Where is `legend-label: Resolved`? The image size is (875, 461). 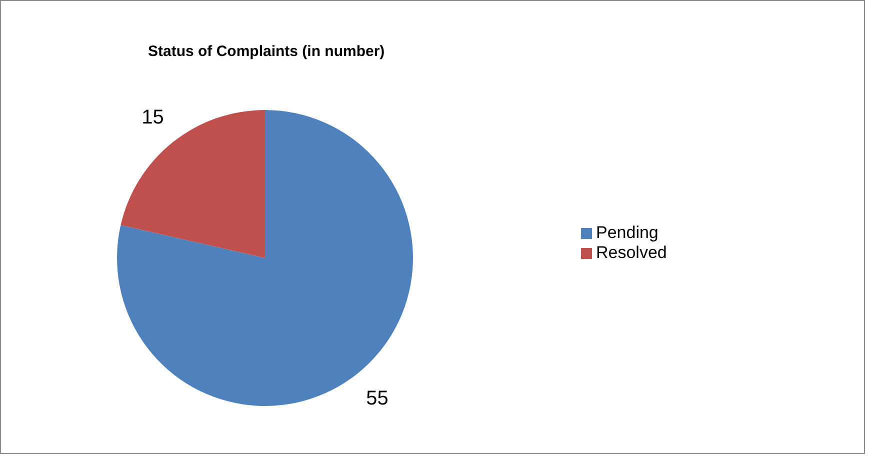
legend-label: Resolved is located at coordinates (631, 252).